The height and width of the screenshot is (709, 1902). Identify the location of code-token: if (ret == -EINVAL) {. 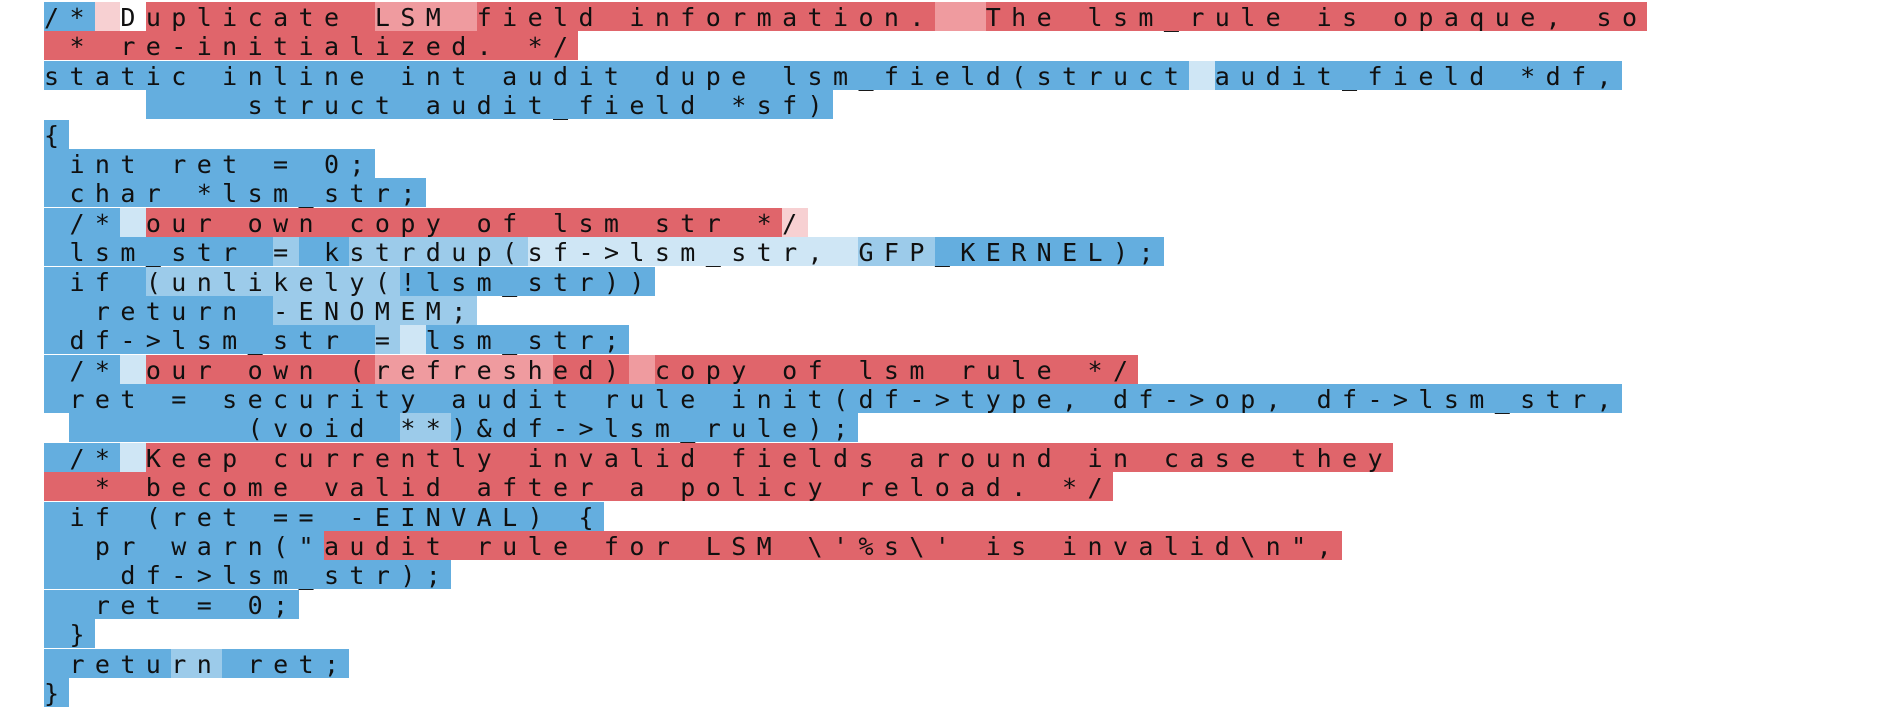
(324, 516).